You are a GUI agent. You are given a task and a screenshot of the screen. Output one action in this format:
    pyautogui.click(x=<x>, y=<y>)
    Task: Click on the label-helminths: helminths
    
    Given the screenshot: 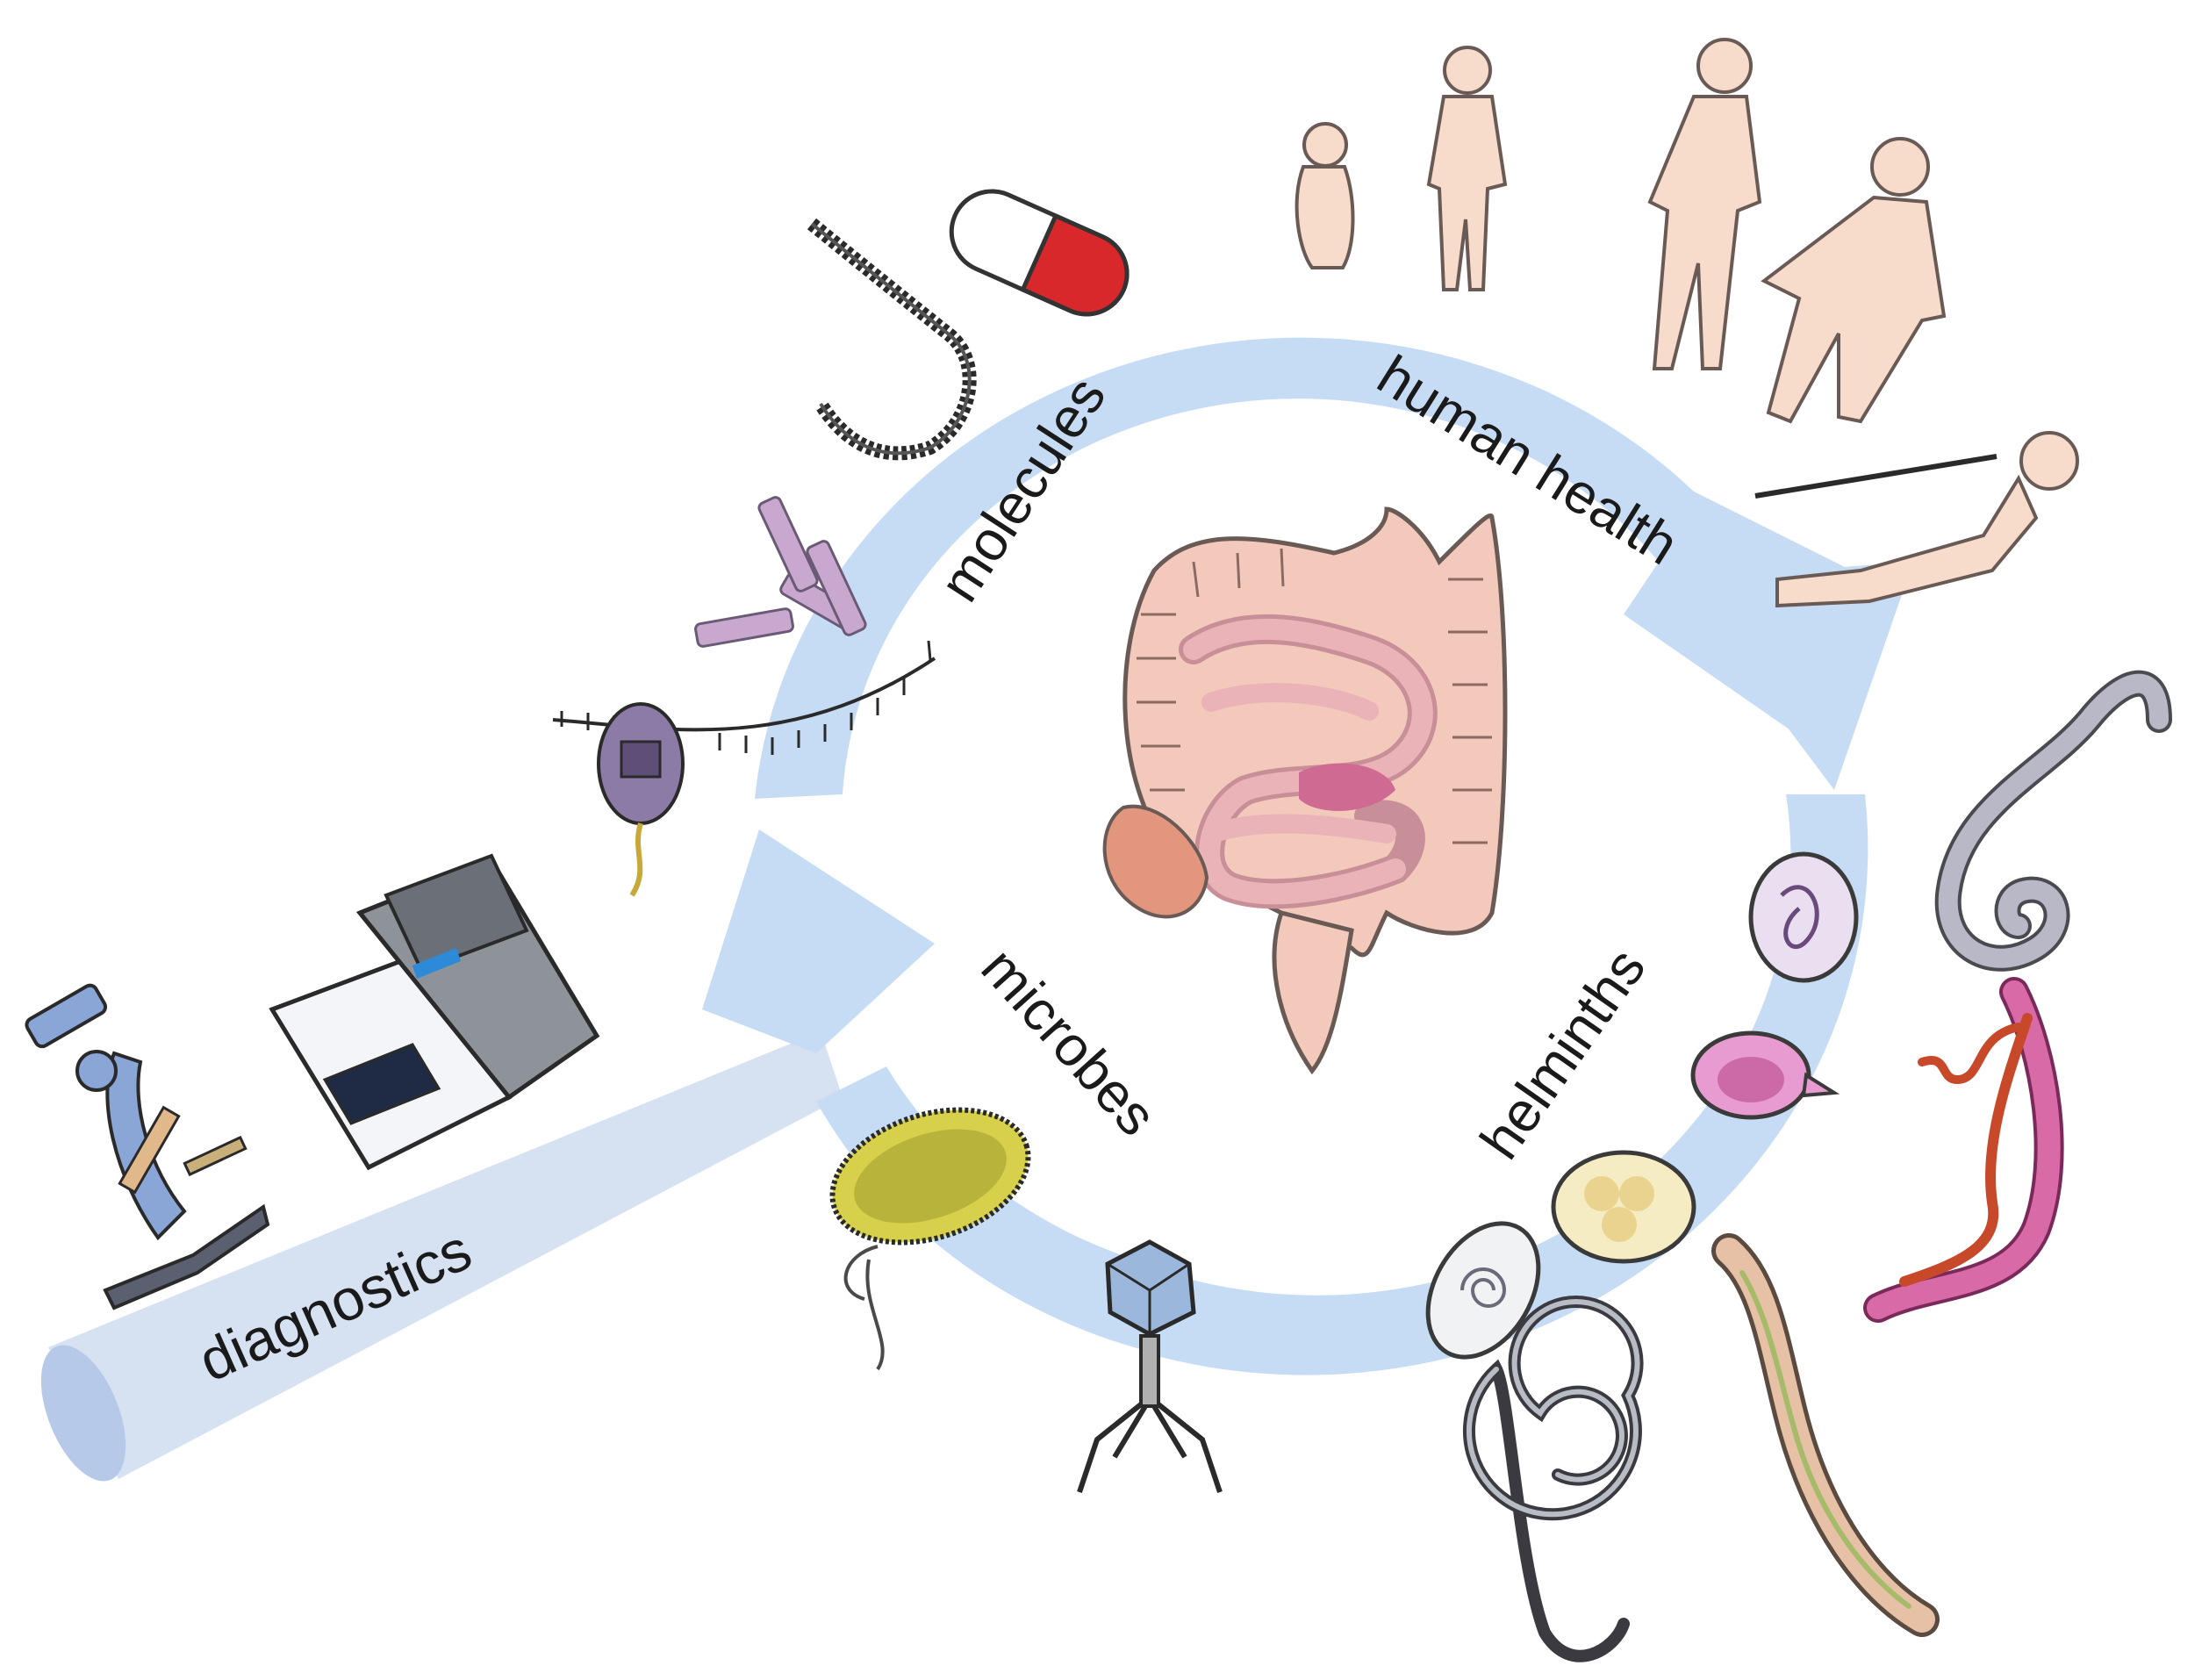 What is the action you would take?
    pyautogui.click(x=1562, y=1053)
    